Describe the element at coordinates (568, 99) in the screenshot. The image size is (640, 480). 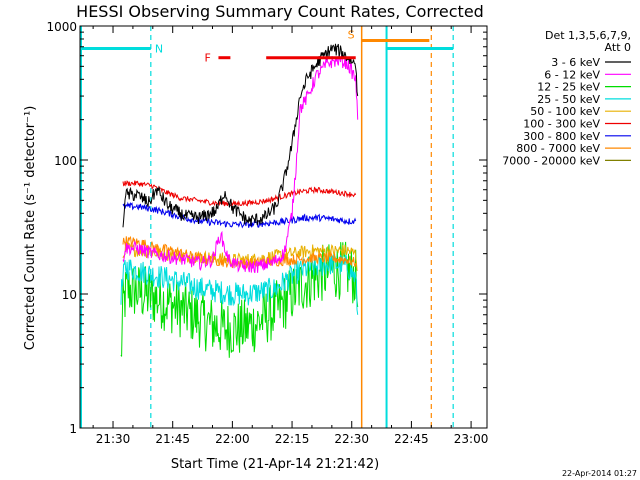
I see `legend-label-25-50-kev: 25 - 50 keV` at that location.